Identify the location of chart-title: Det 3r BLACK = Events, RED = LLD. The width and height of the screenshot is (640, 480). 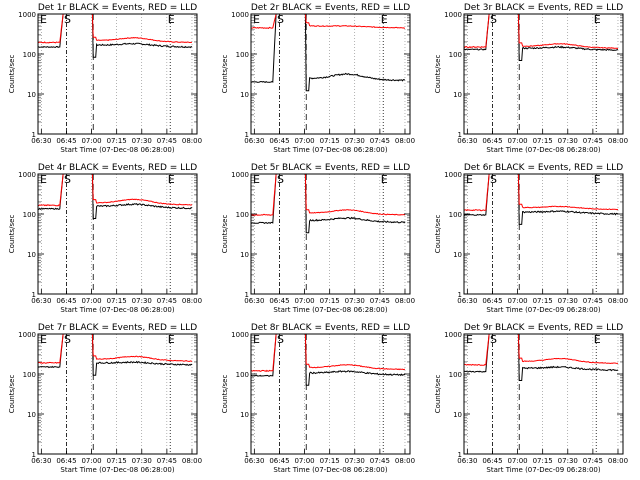
(543, 8).